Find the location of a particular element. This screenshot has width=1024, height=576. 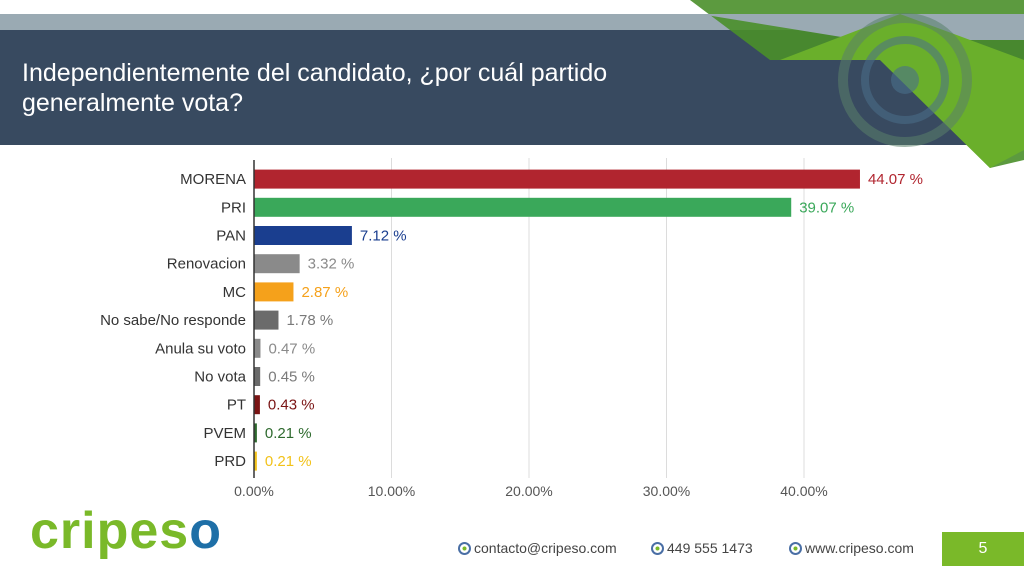

footer-phone-text: 449 555 1473 is located at coordinates (710, 548).